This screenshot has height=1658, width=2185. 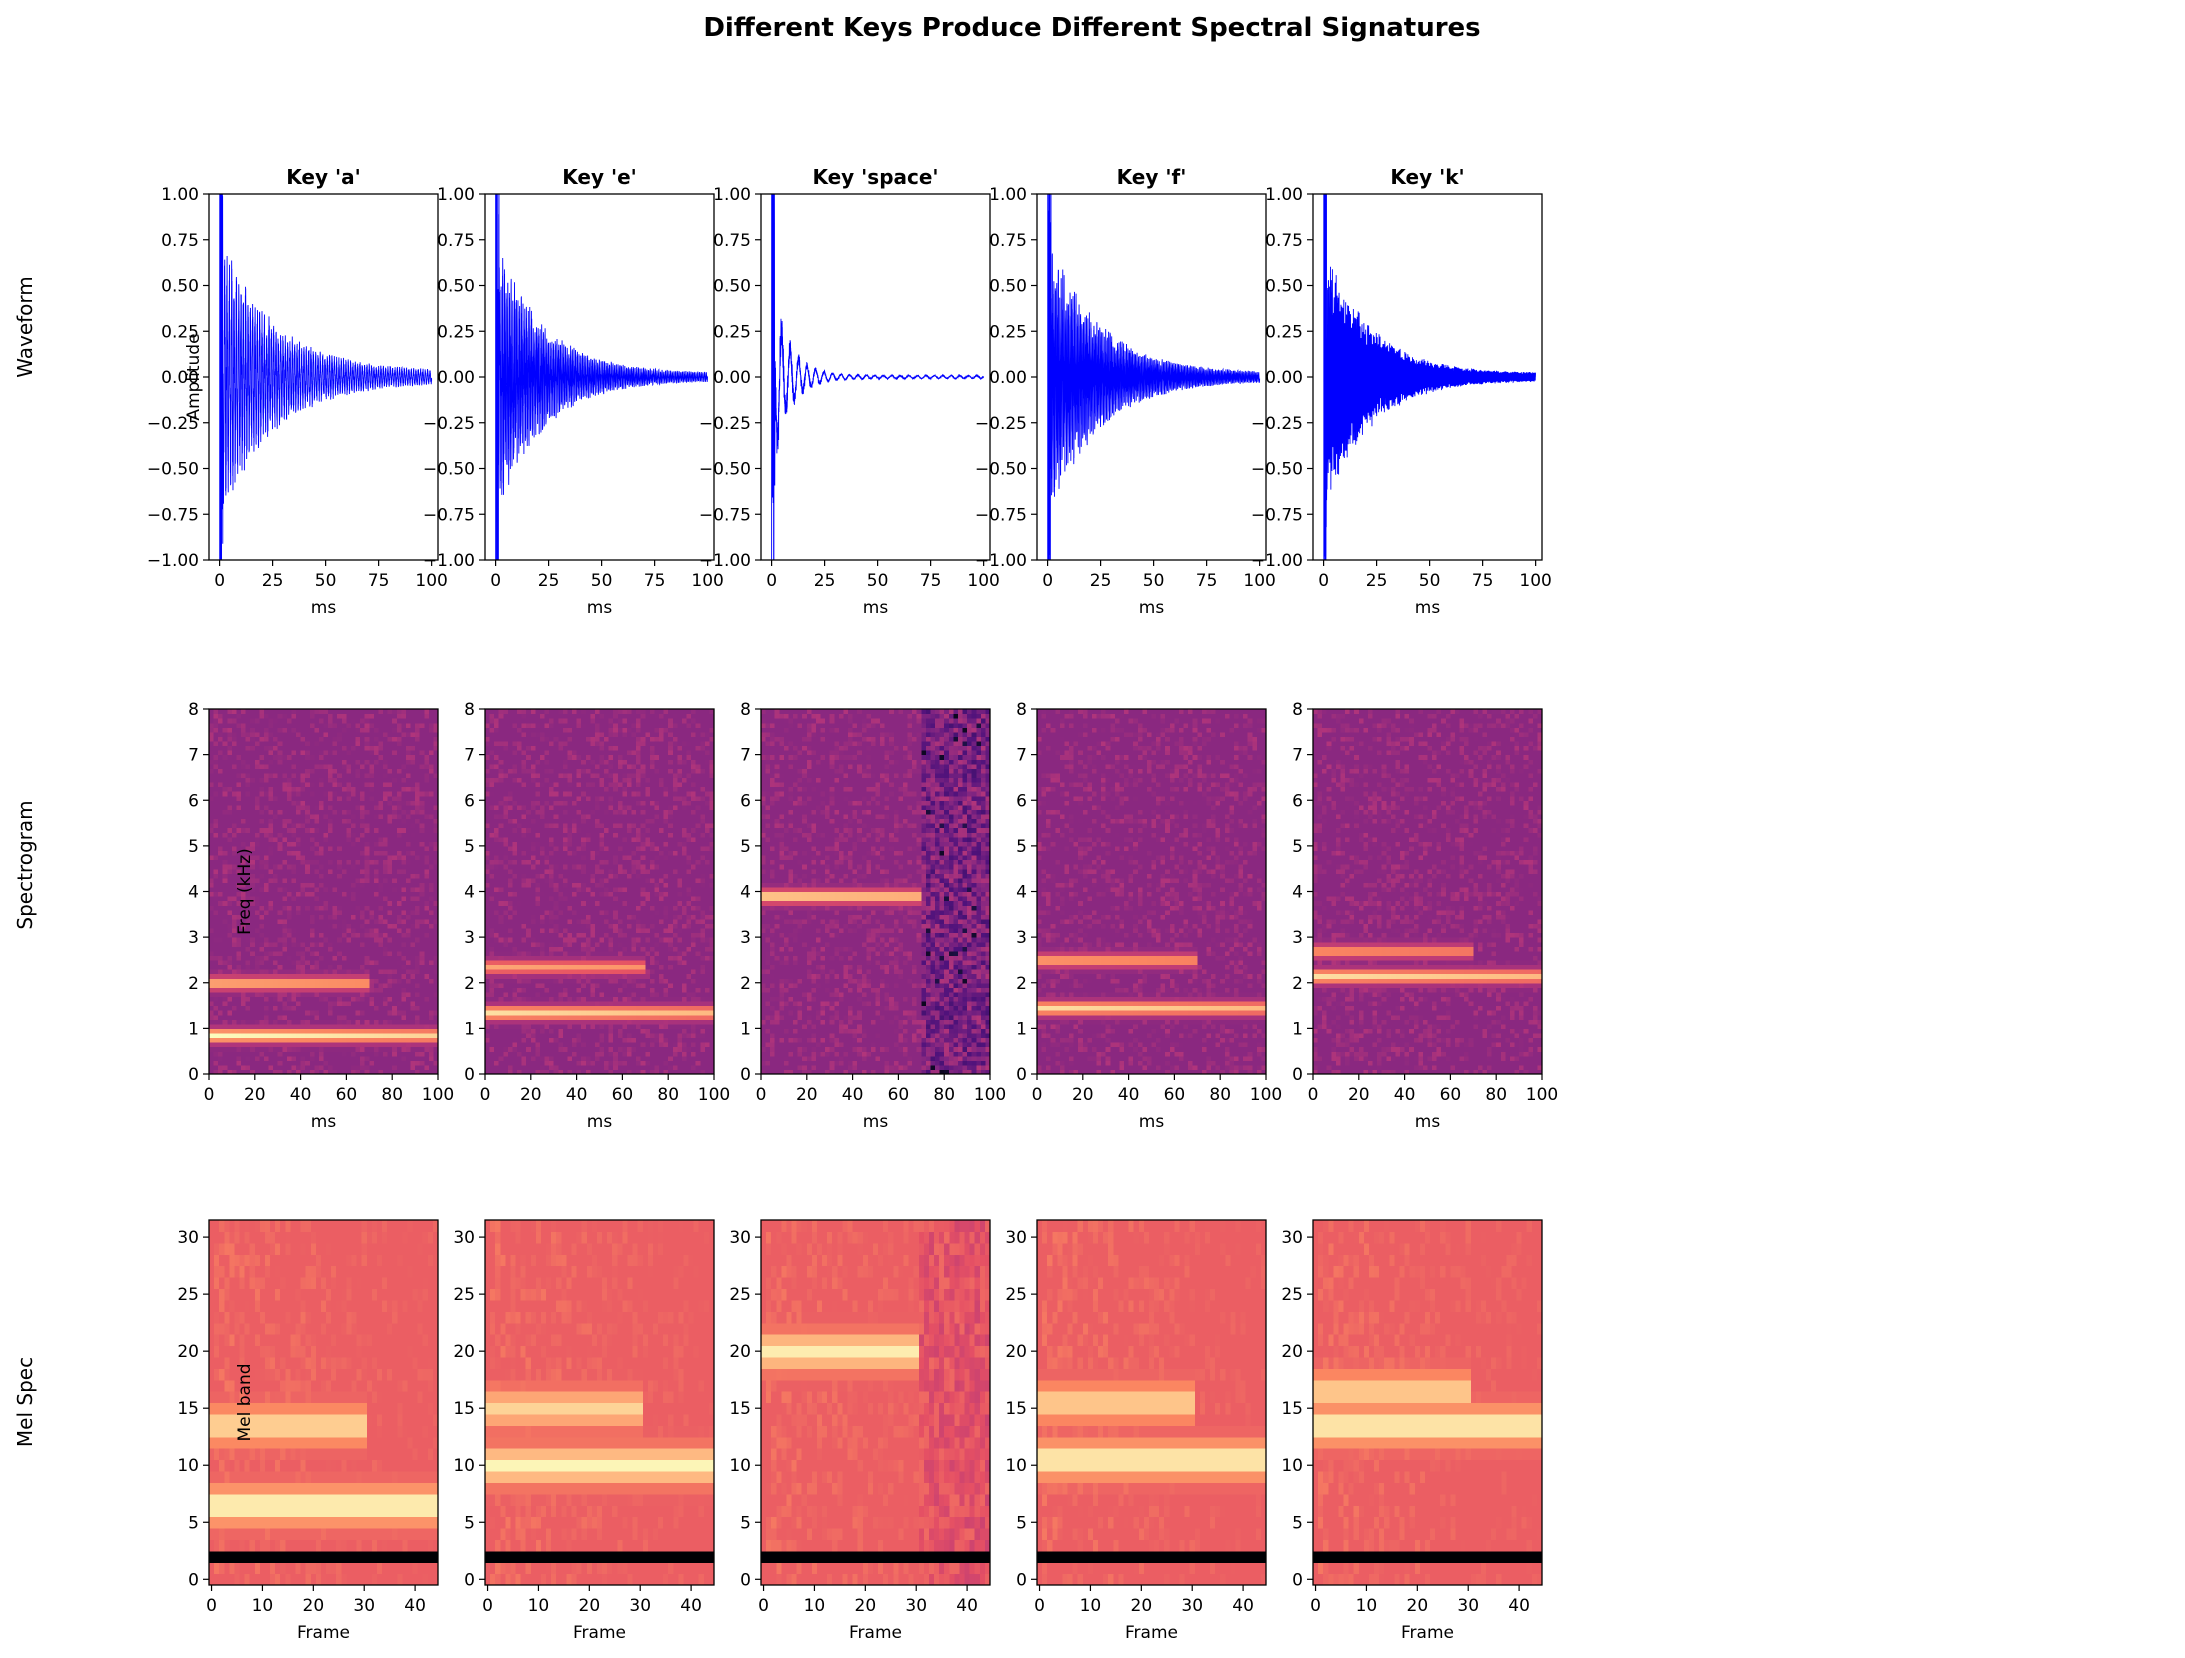 I want to click on subplot-title: Key 'k', so click(x=1427, y=177).